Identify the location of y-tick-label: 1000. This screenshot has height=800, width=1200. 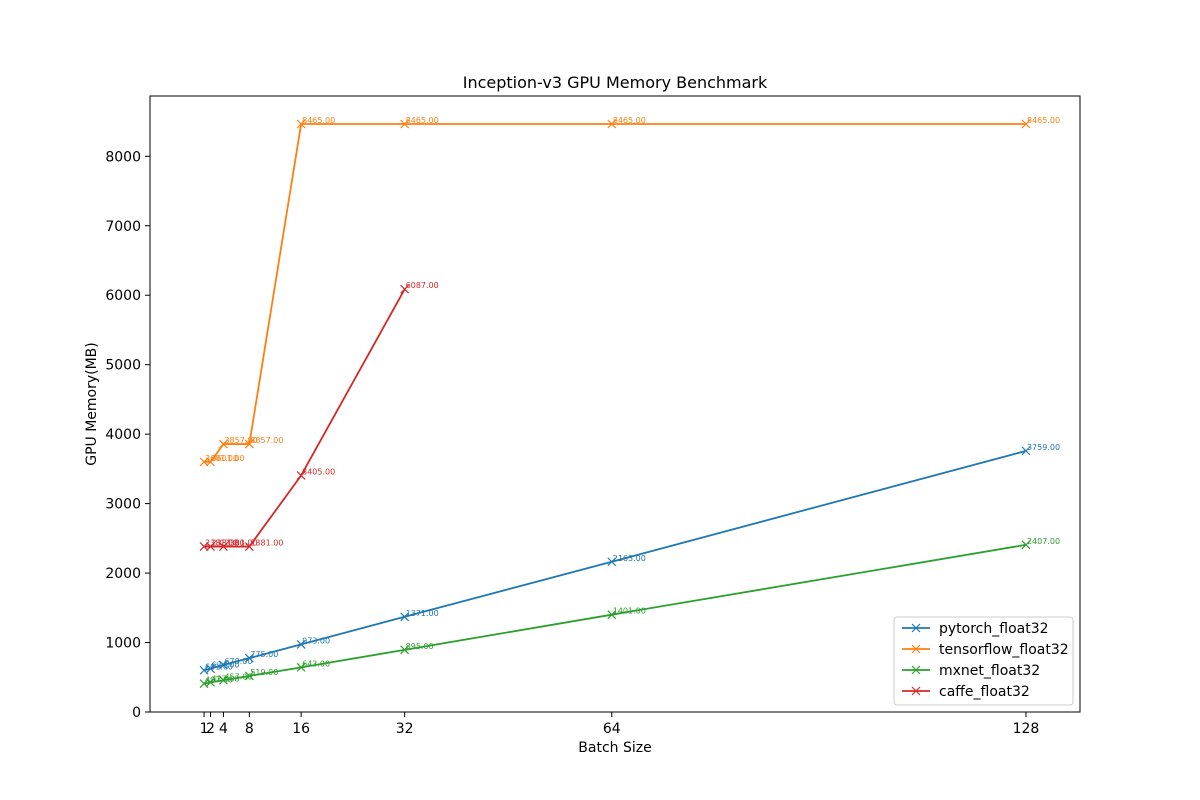
(123, 644).